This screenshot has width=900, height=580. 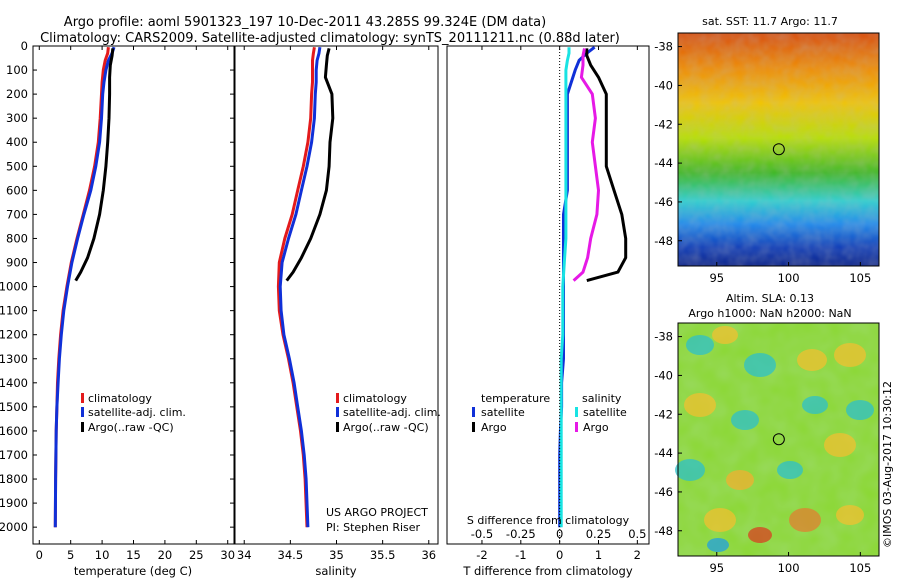 What do you see at coordinates (637, 534) in the screenshot?
I see `x2-tick-label: 0.5` at bounding box center [637, 534].